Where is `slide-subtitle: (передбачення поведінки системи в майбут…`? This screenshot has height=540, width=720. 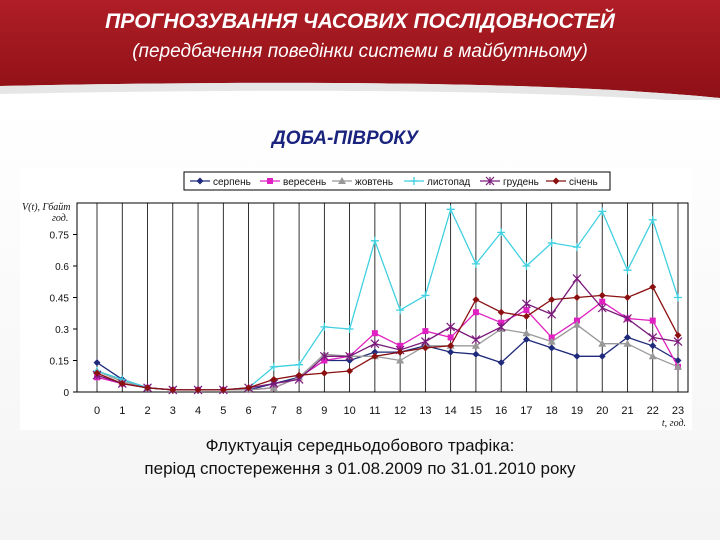 slide-subtitle: (передбачення поведінки системи в майбут… is located at coordinates (360, 51).